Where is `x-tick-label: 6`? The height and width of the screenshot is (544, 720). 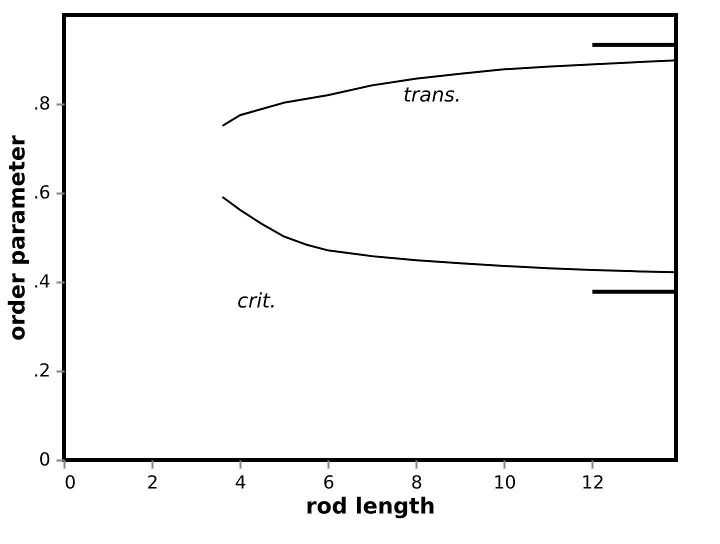 x-tick-label: 6 is located at coordinates (328, 483).